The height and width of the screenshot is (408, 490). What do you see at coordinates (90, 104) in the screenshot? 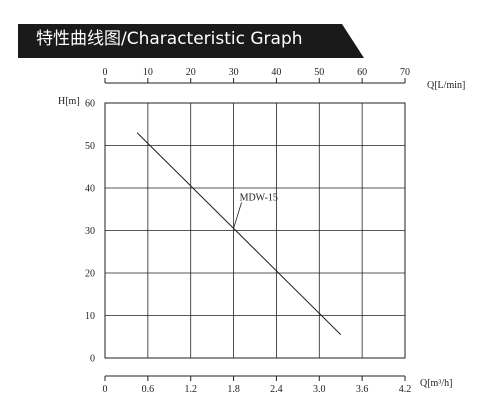
I see `y-tick-label: 60` at bounding box center [90, 104].